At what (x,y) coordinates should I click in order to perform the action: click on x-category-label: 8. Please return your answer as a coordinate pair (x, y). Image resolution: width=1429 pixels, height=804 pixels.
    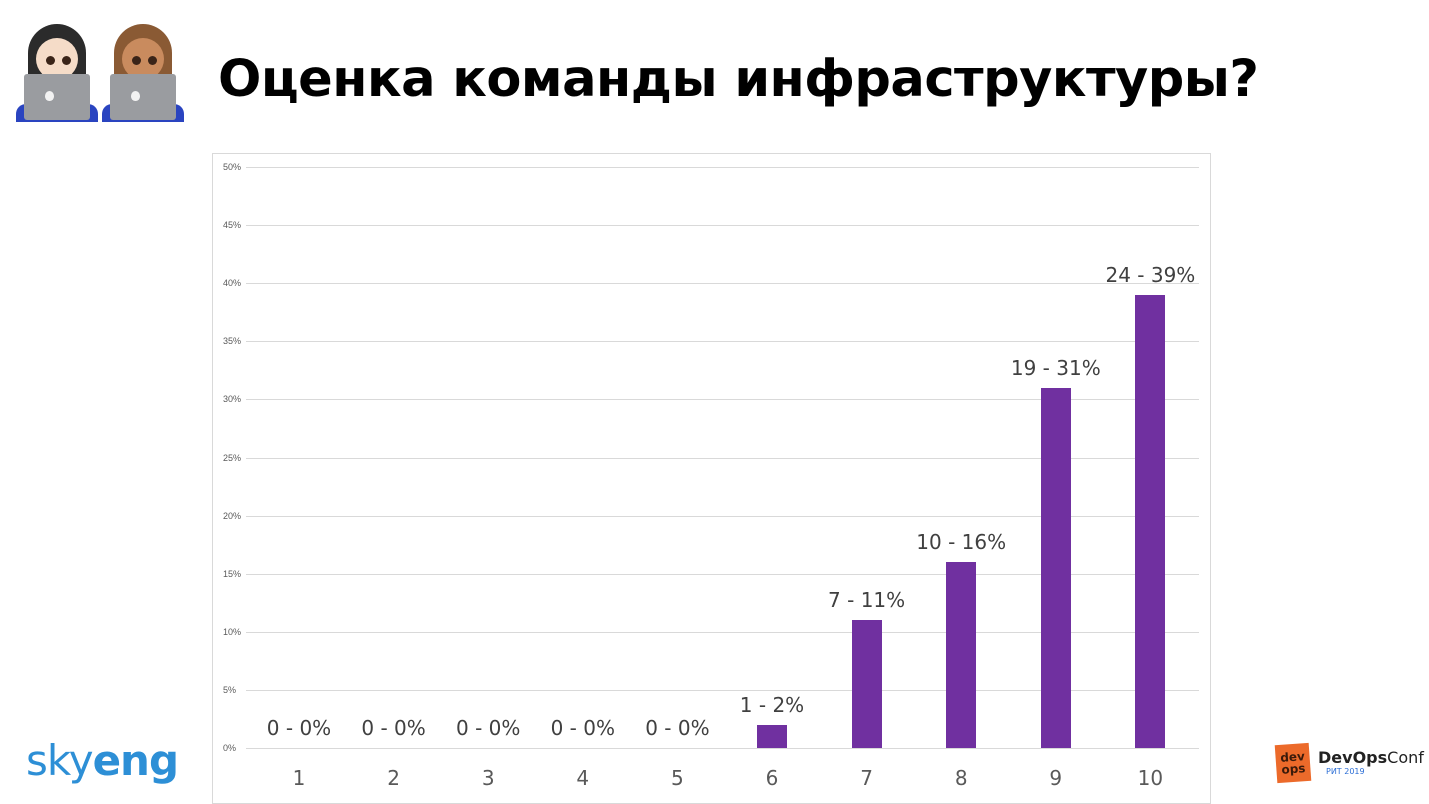
    Looking at the image, I should click on (961, 778).